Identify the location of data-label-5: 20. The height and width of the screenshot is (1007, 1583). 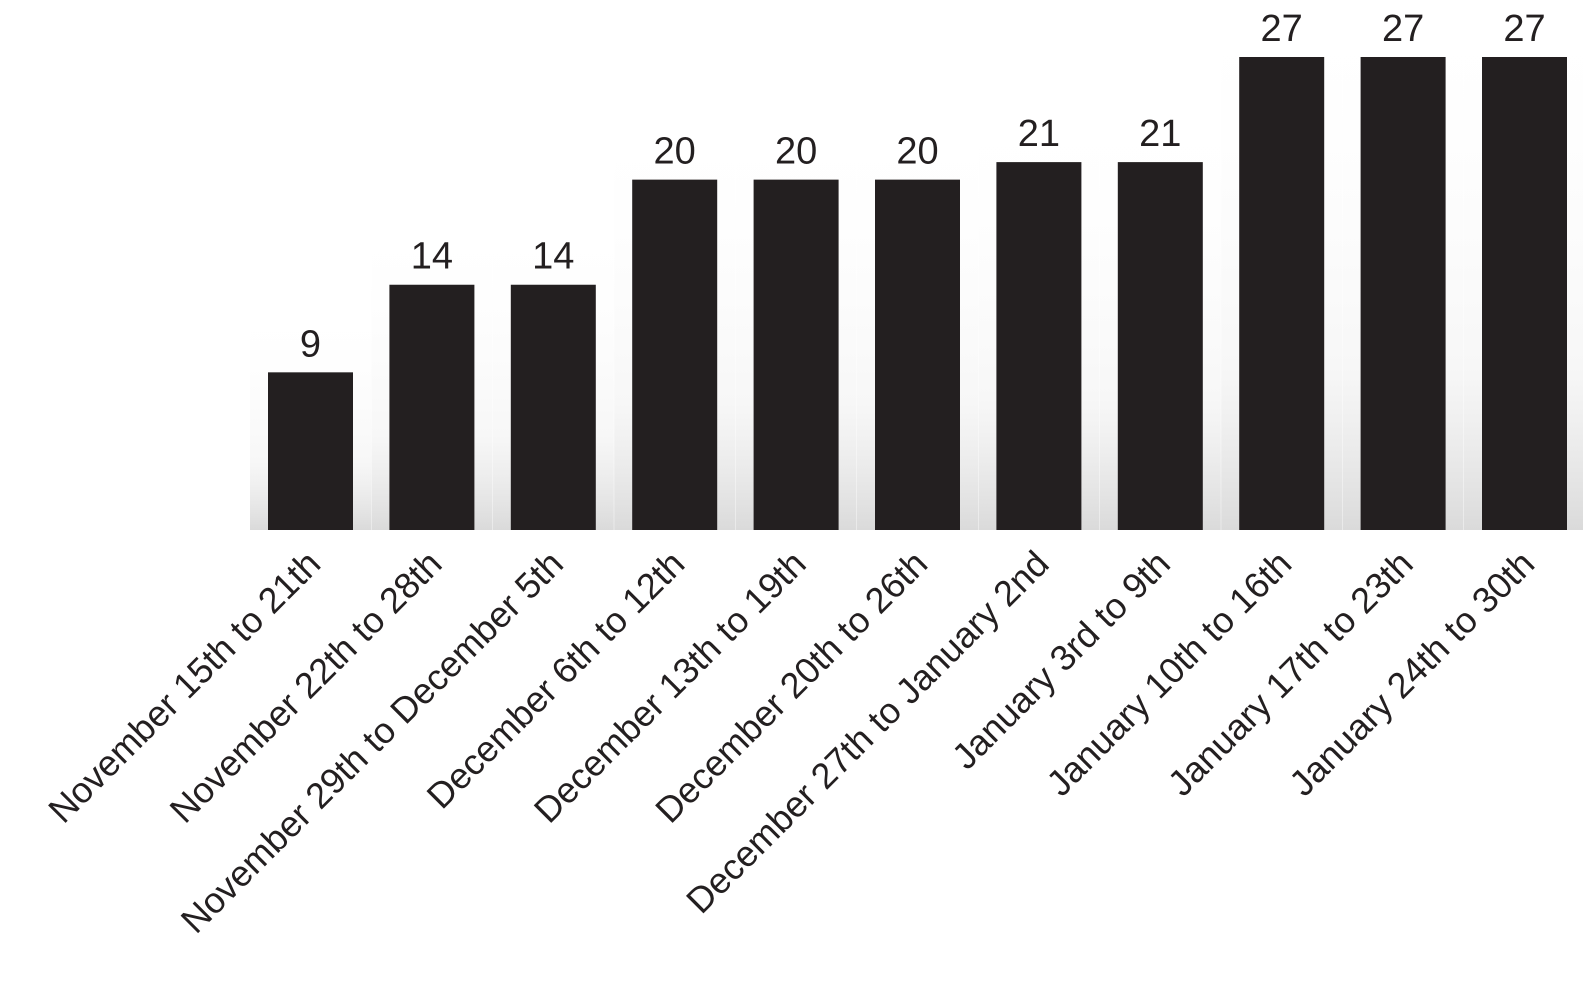
(917, 152).